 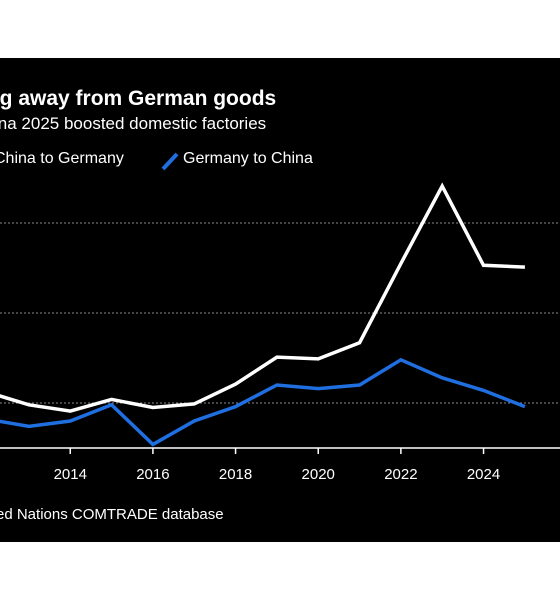 I want to click on x-tick-label-2016: 2016, so click(x=152, y=474).